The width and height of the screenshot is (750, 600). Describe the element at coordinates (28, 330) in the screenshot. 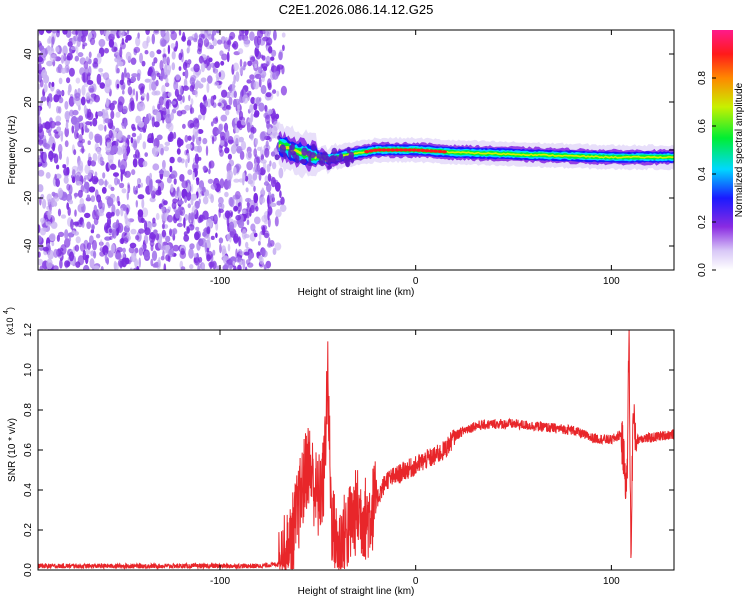

I see `snr-y-tick-label: 1.2` at that location.